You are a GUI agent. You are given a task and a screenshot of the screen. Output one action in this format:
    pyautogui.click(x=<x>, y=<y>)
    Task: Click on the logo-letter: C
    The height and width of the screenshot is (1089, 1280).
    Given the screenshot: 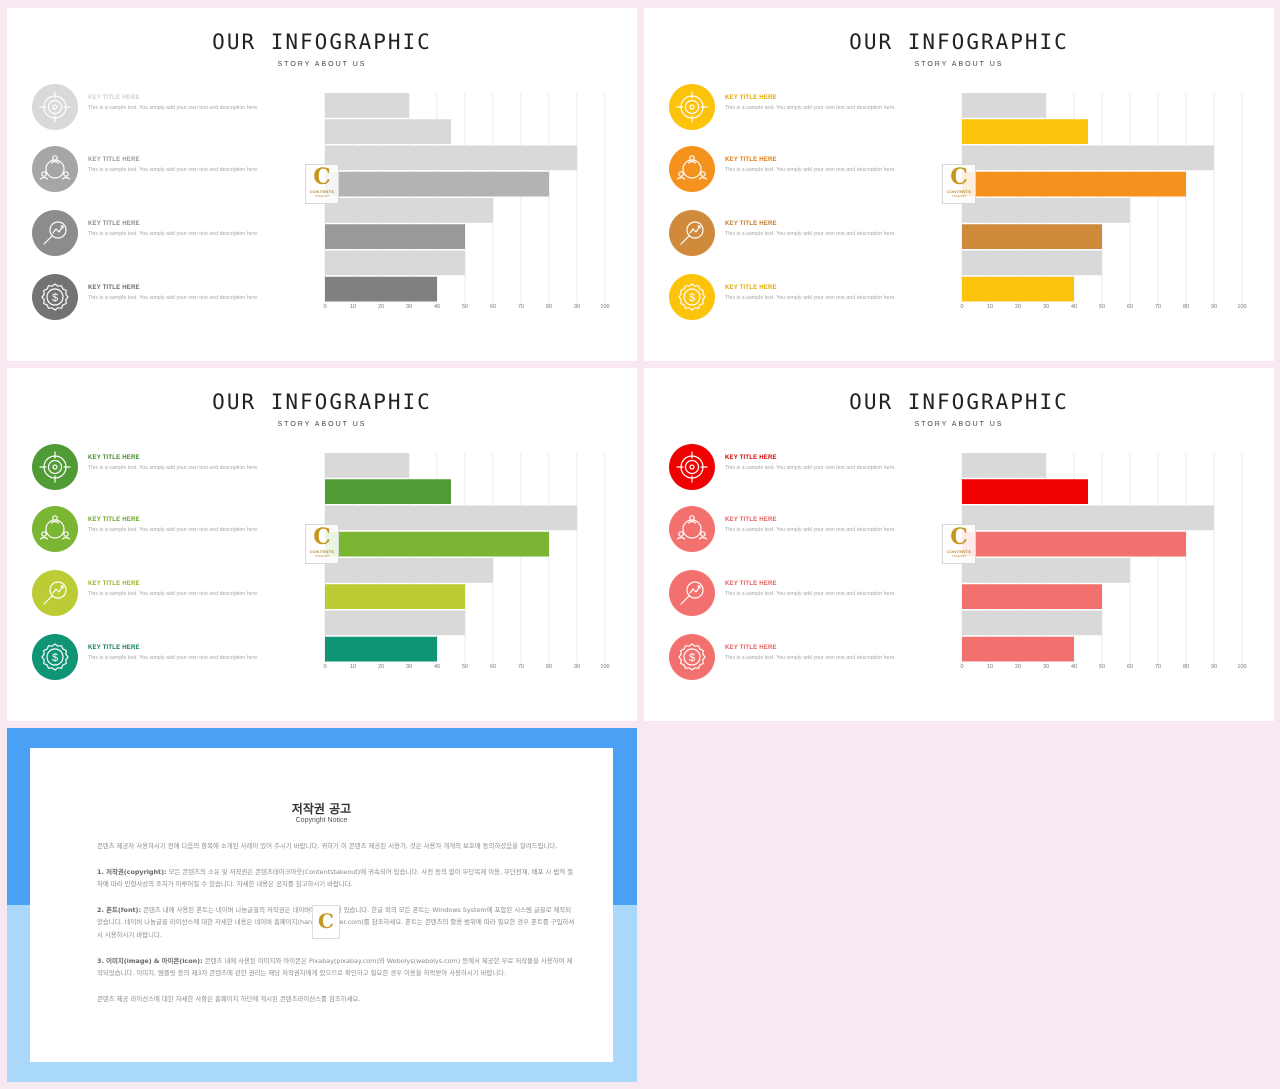 What is the action you would take?
    pyautogui.click(x=326, y=921)
    